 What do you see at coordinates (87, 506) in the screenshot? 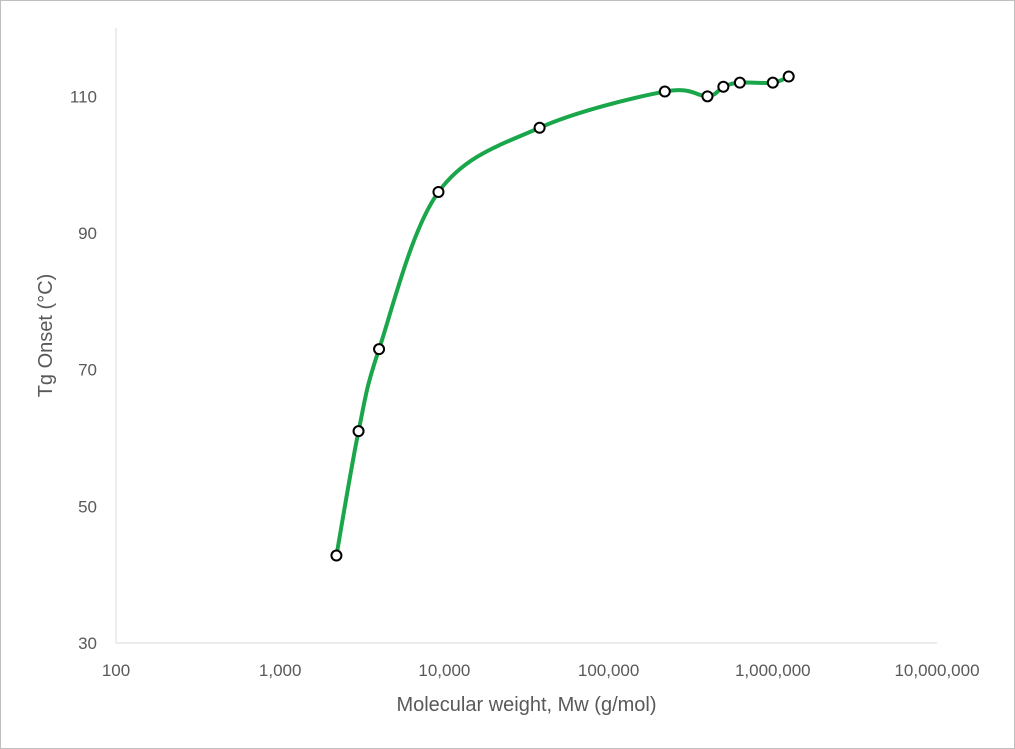
I see `y-tick-label: 50` at bounding box center [87, 506].